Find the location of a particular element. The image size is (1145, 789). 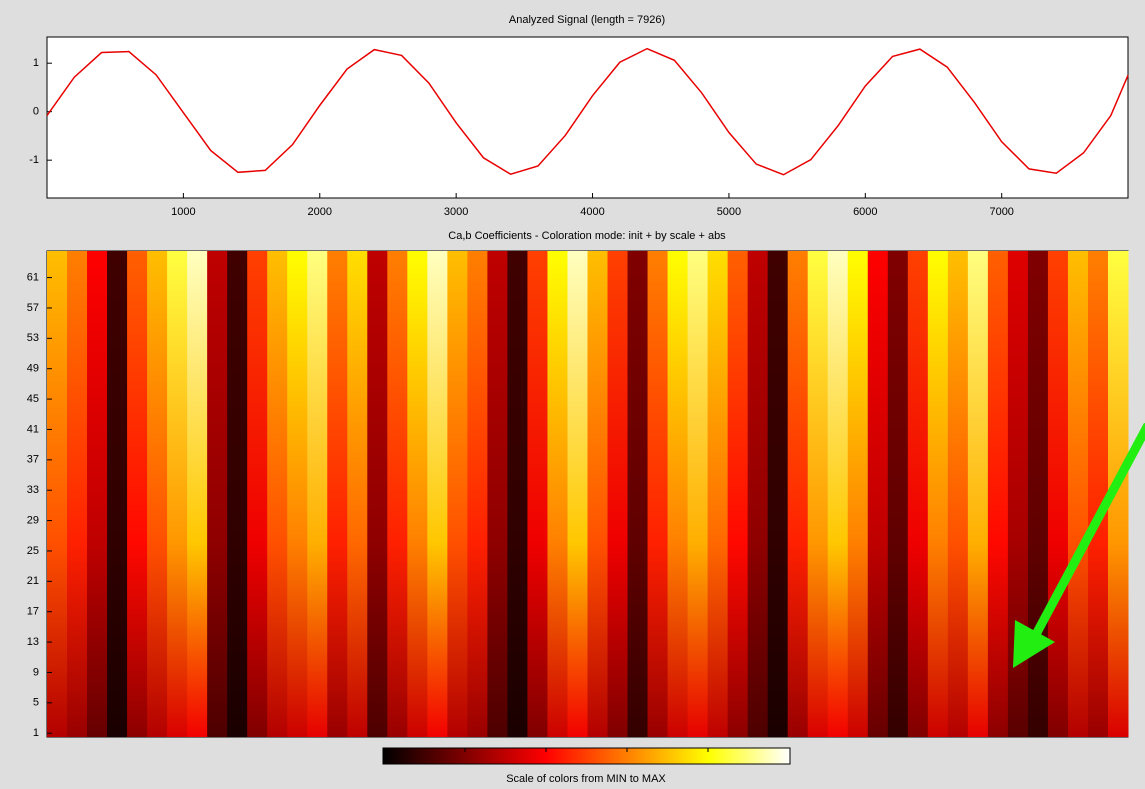

colorbar-label: Scale of colors from MIN to MAX is located at coordinates (586, 779).